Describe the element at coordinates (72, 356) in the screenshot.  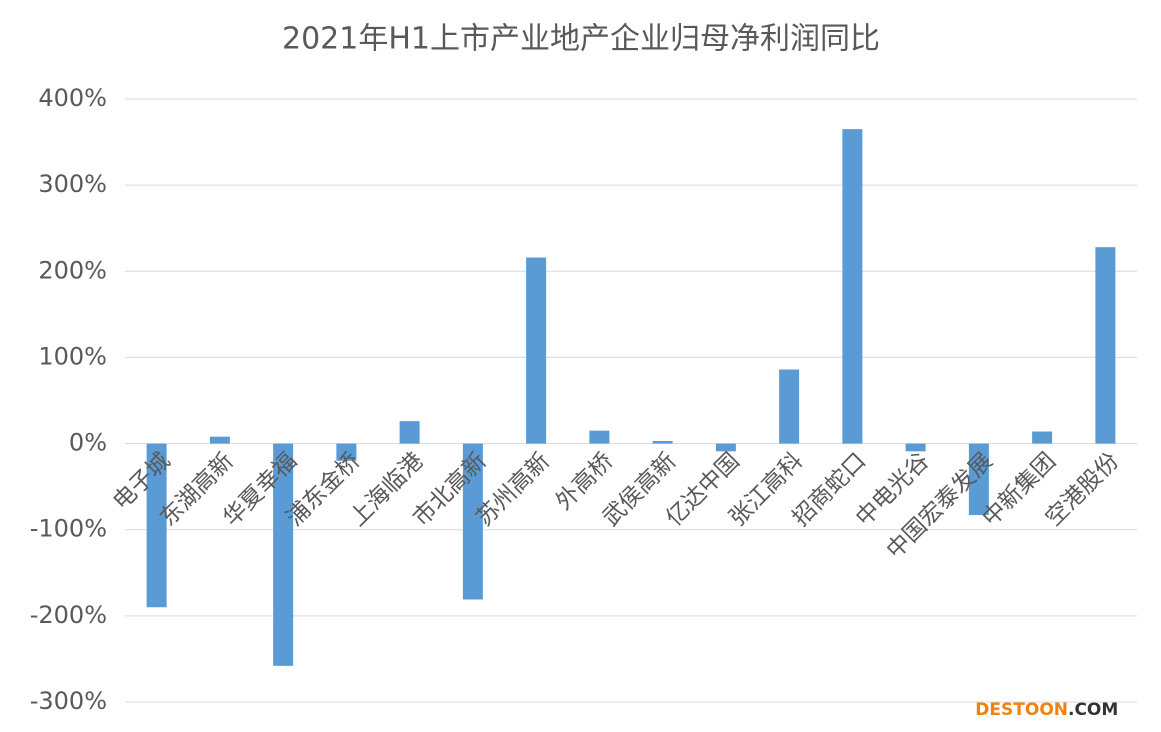
I see `y-tick-label: 100%` at that location.